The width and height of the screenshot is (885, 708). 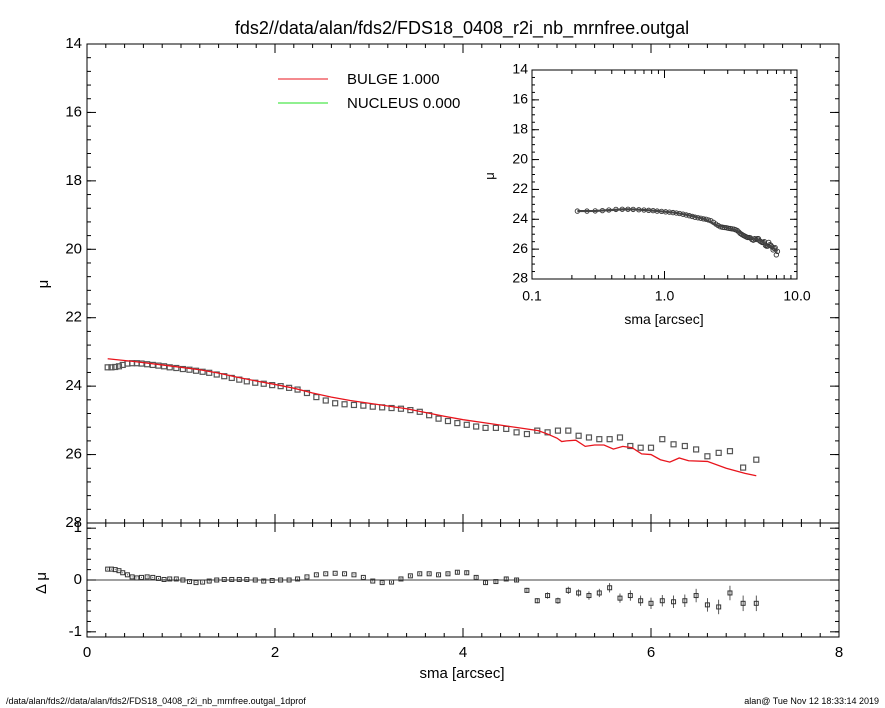 I want to click on main-y-tick-label: 16, so click(x=73, y=111).